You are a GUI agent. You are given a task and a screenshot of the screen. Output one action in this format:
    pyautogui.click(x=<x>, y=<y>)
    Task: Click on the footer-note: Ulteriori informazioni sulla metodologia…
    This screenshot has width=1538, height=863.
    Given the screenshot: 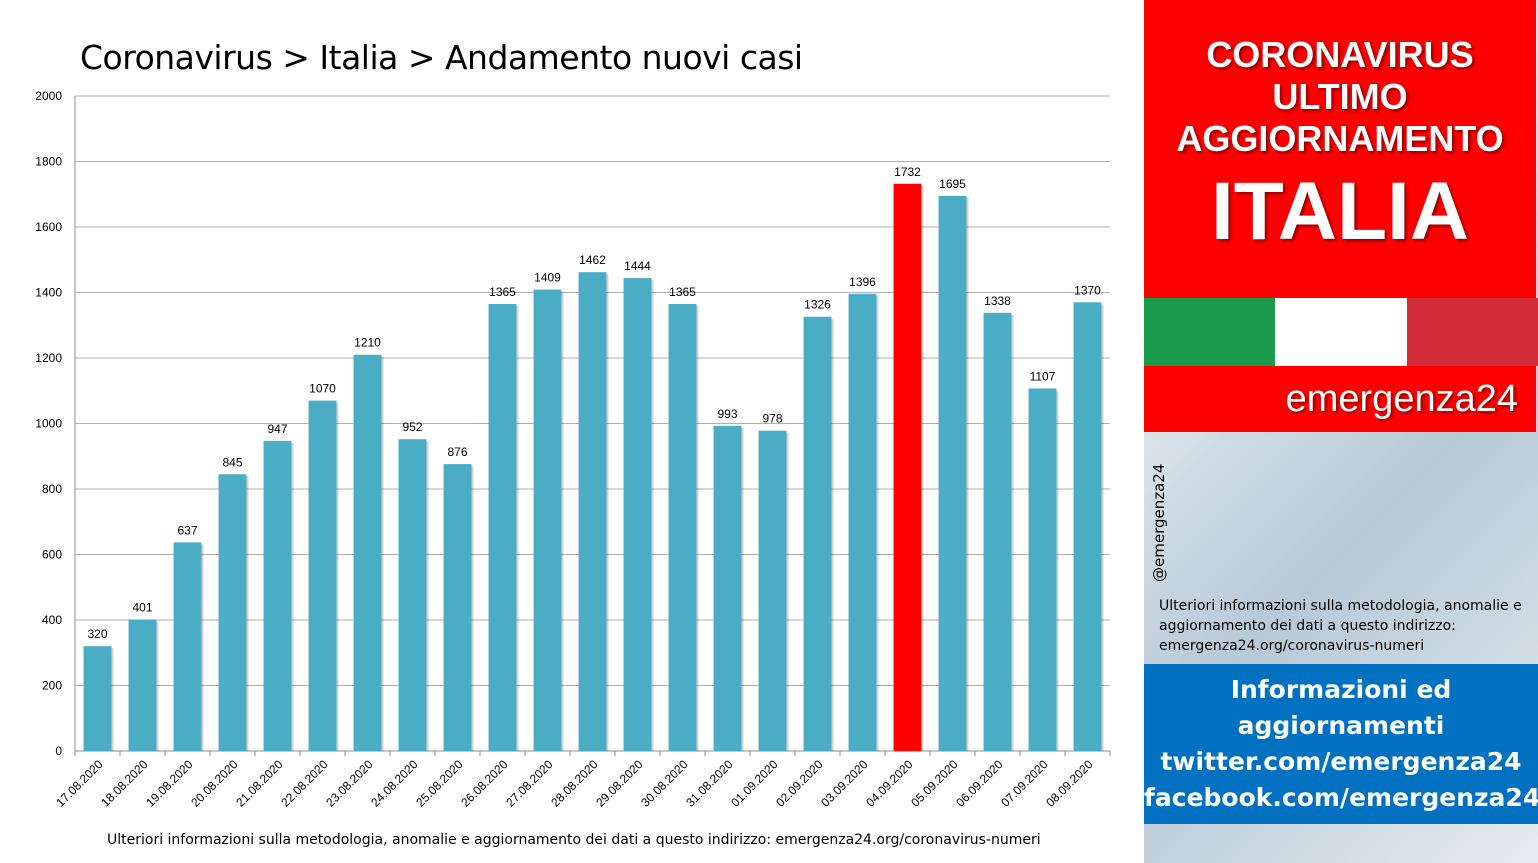 What is the action you would take?
    pyautogui.click(x=574, y=840)
    